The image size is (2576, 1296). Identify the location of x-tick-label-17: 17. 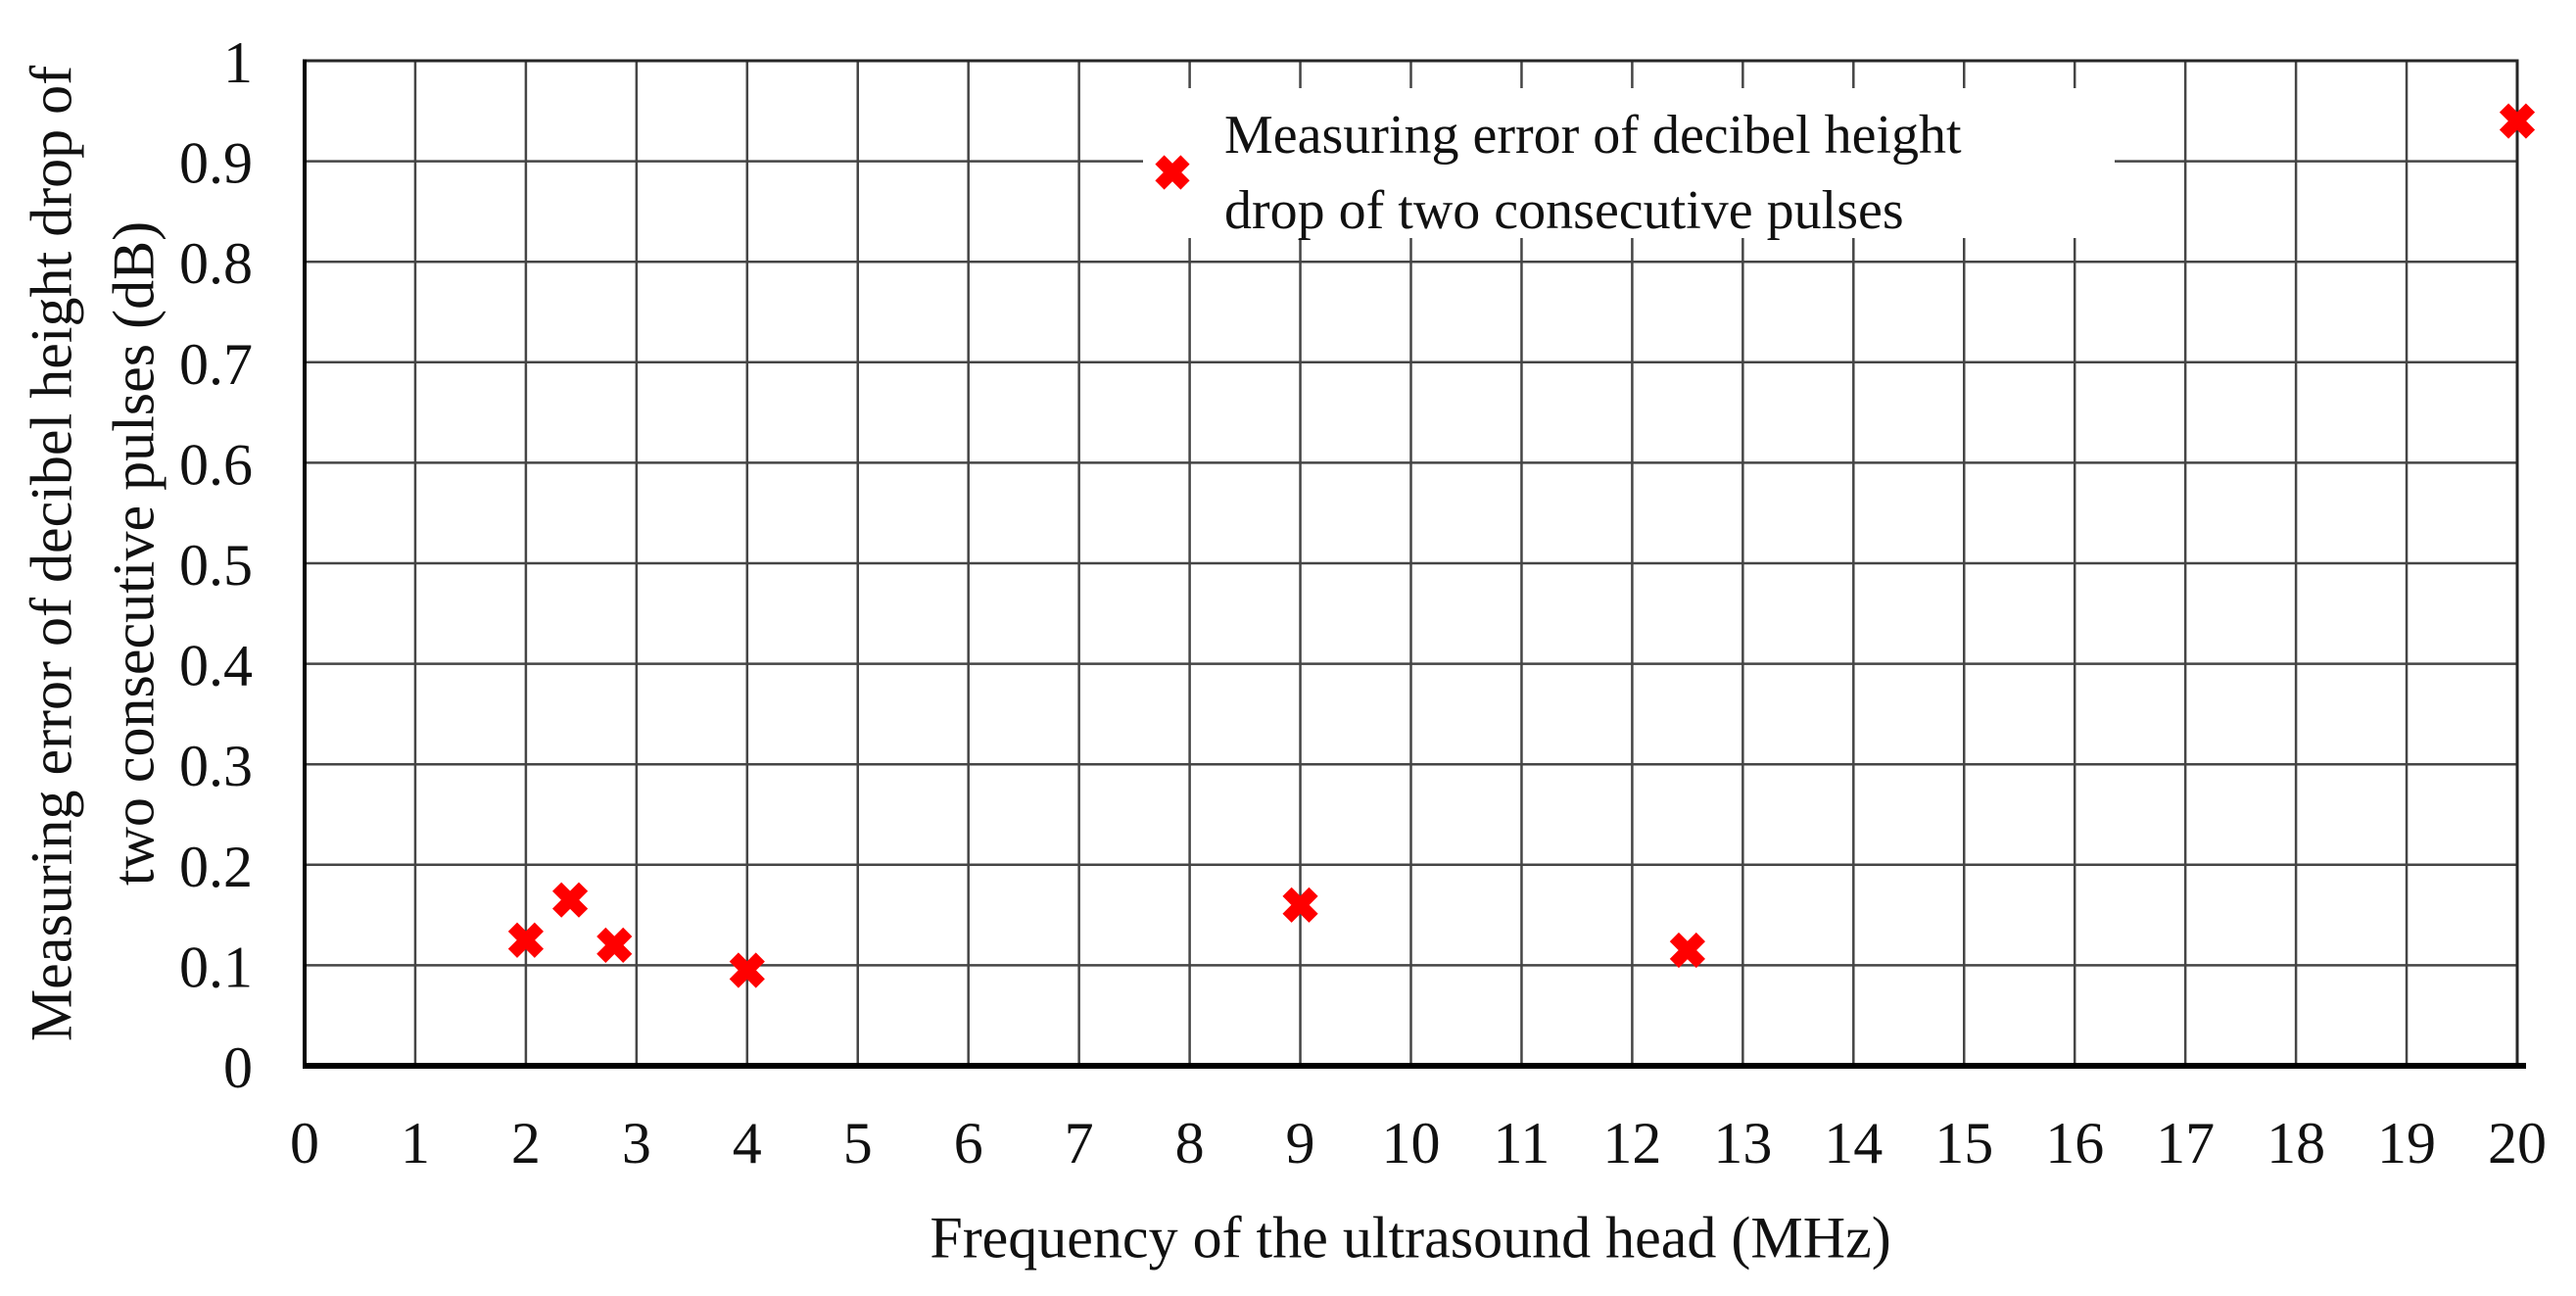
(2185, 1143).